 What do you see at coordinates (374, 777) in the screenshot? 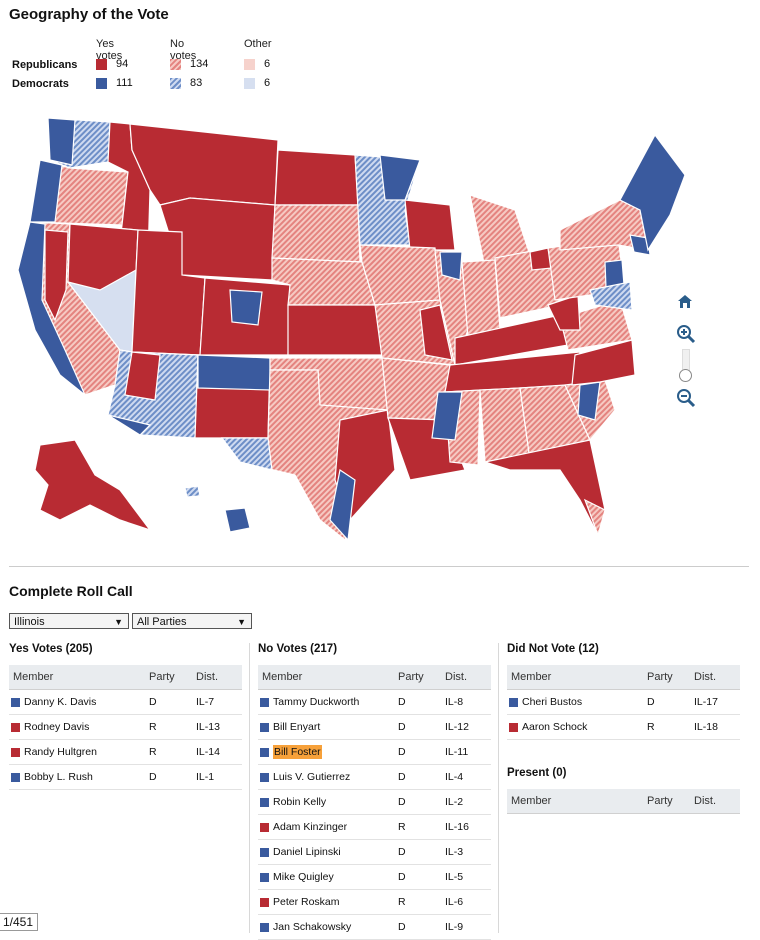
I see `table-row: Luis V. Gutierrez D IL-4` at bounding box center [374, 777].